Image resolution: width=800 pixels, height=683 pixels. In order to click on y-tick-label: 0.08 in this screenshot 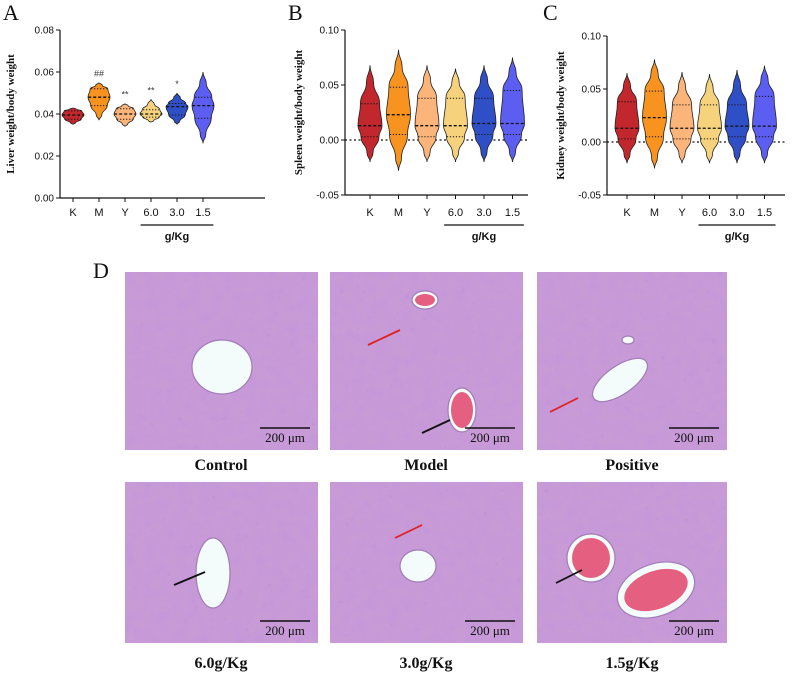, I will do `click(45, 31)`.